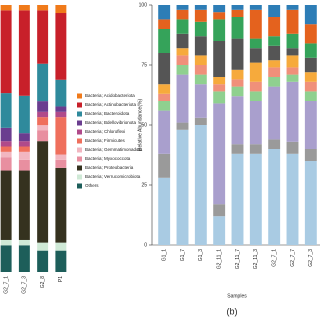  Describe the element at coordinates (92, 185) in the screenshot. I see `legend-label: Others` at that location.